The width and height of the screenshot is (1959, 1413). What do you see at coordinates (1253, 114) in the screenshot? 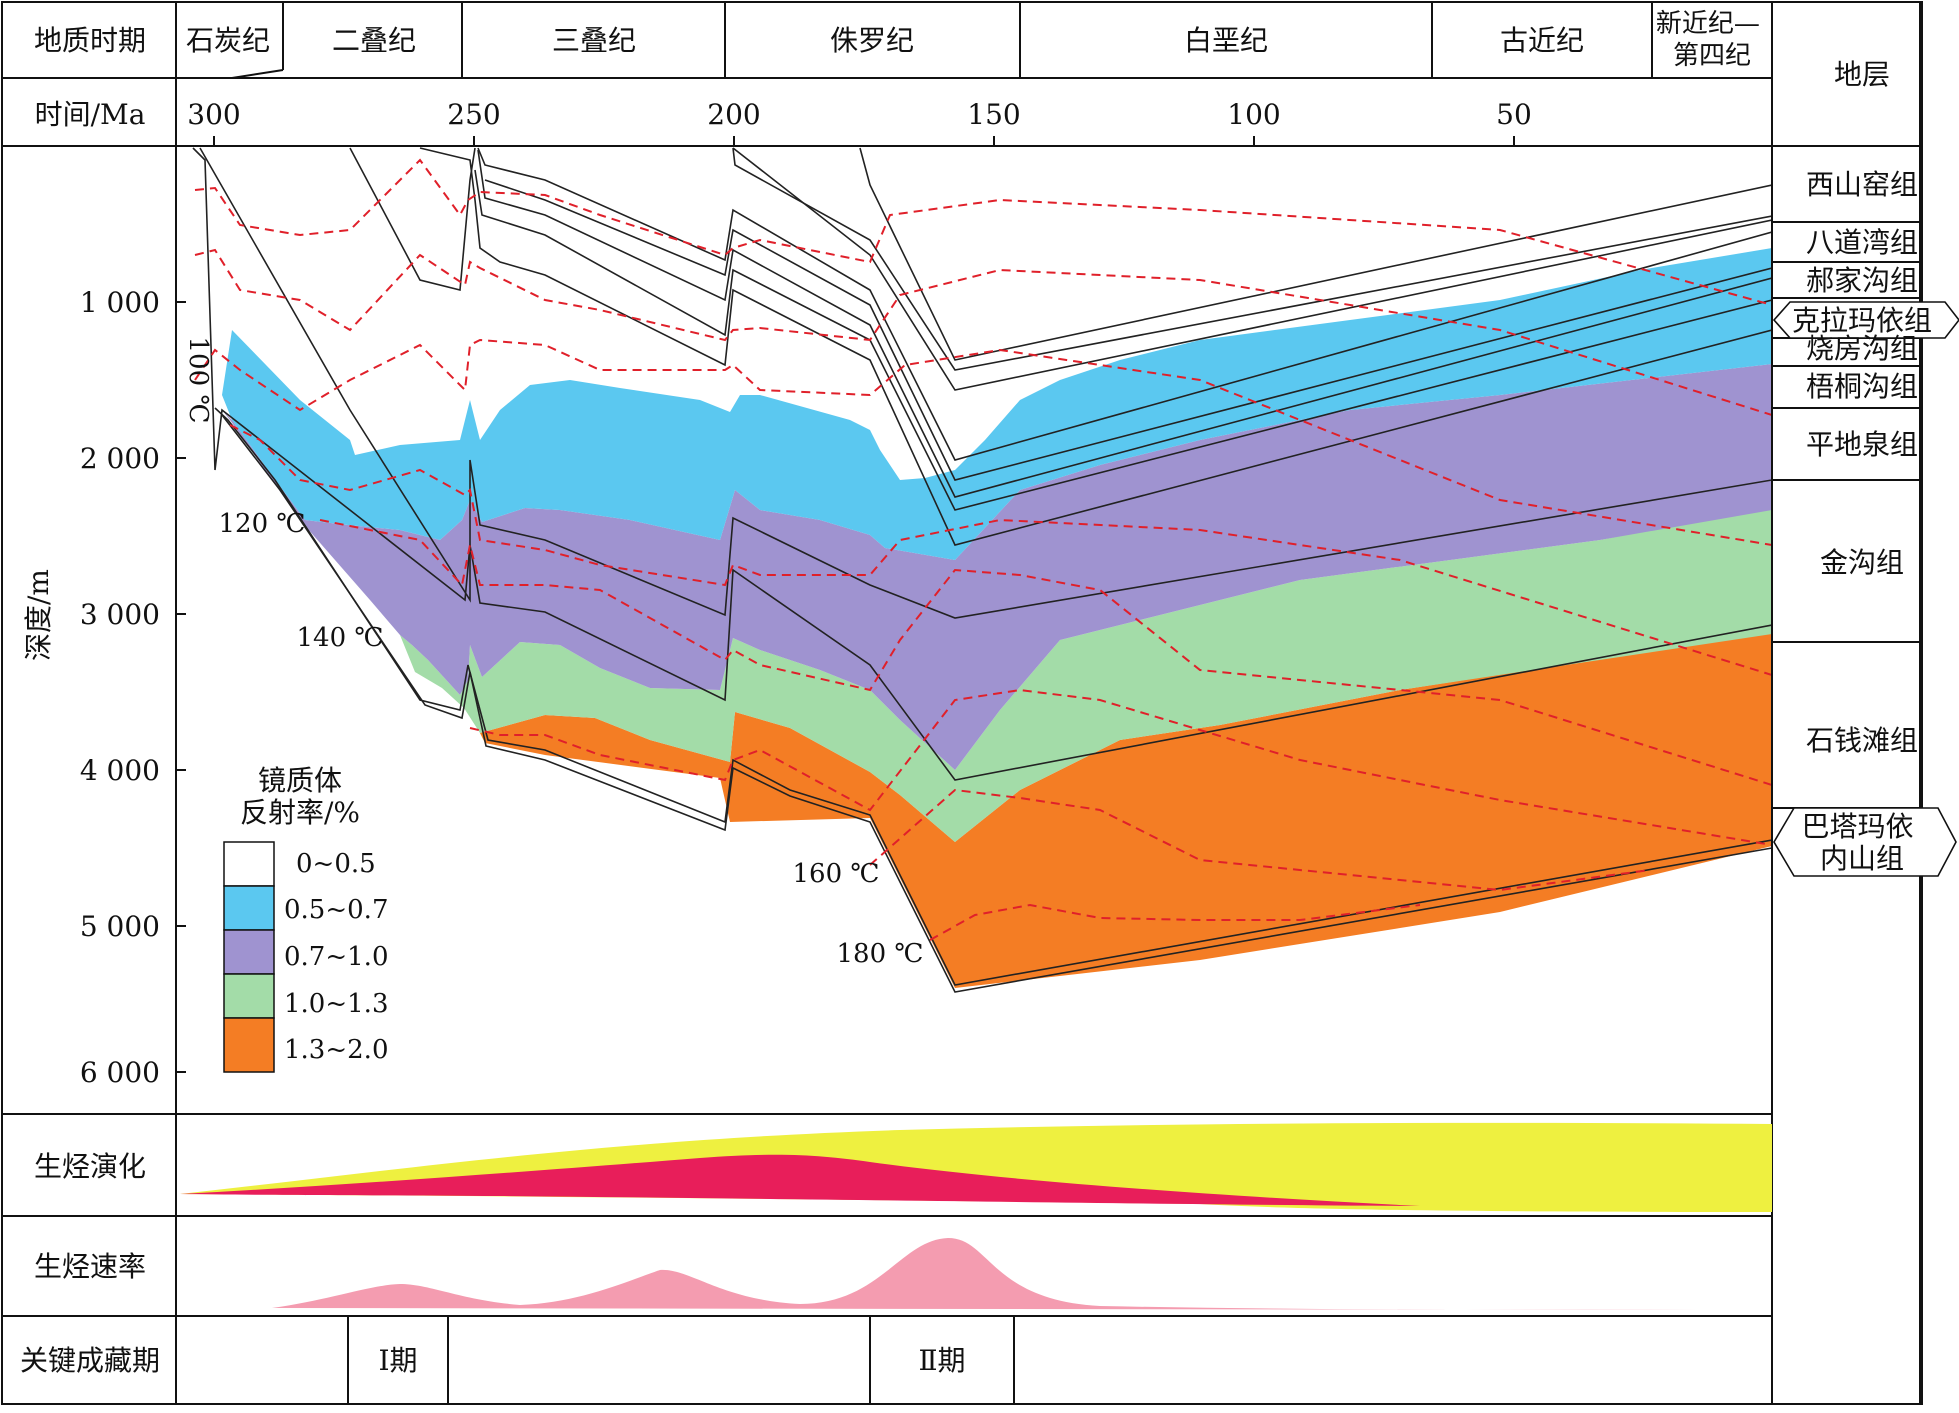
I see `time-tick-label: 100` at bounding box center [1253, 114].